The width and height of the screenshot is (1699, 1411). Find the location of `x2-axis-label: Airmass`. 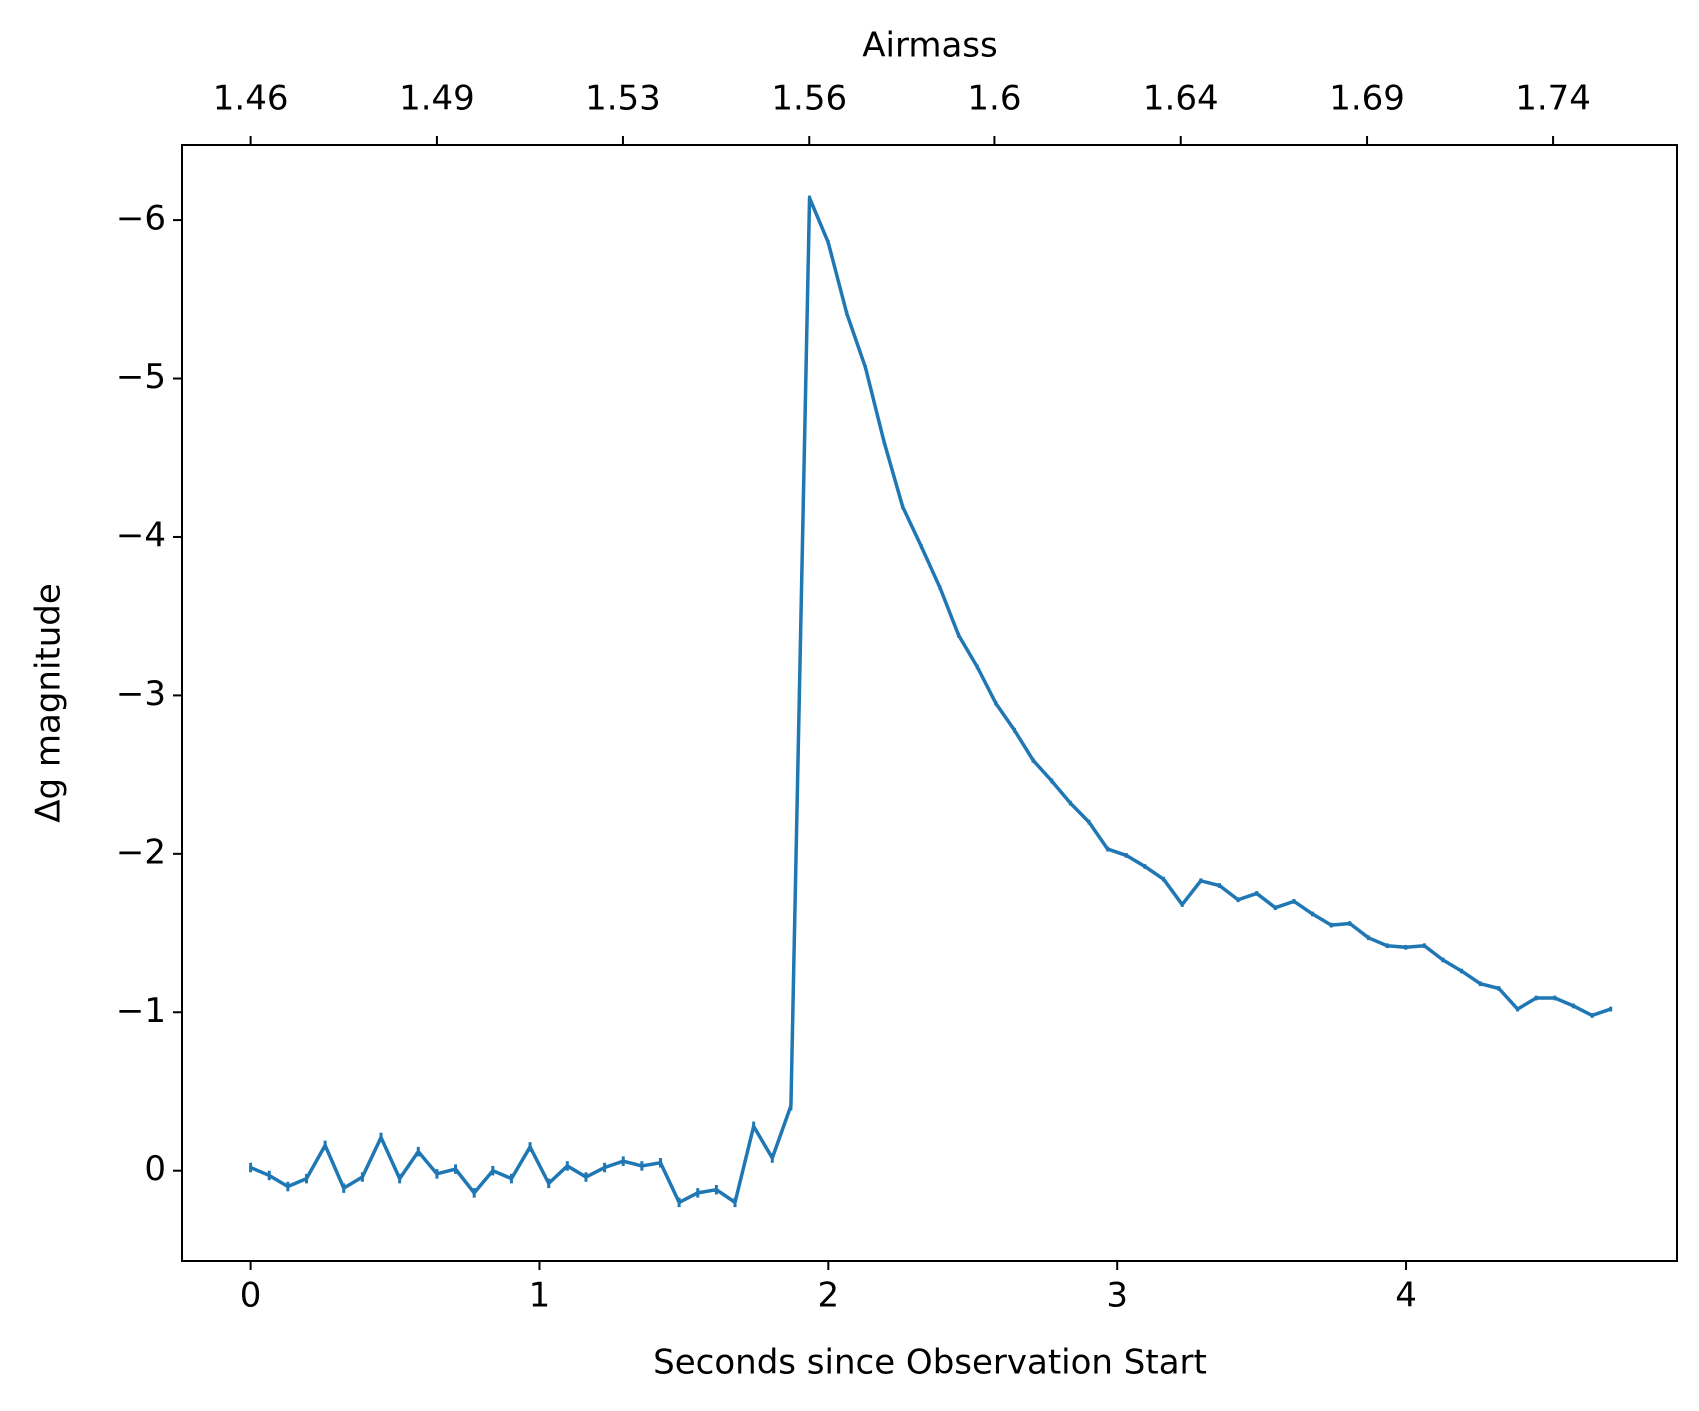

x2-axis-label: Airmass is located at coordinates (929, 46).